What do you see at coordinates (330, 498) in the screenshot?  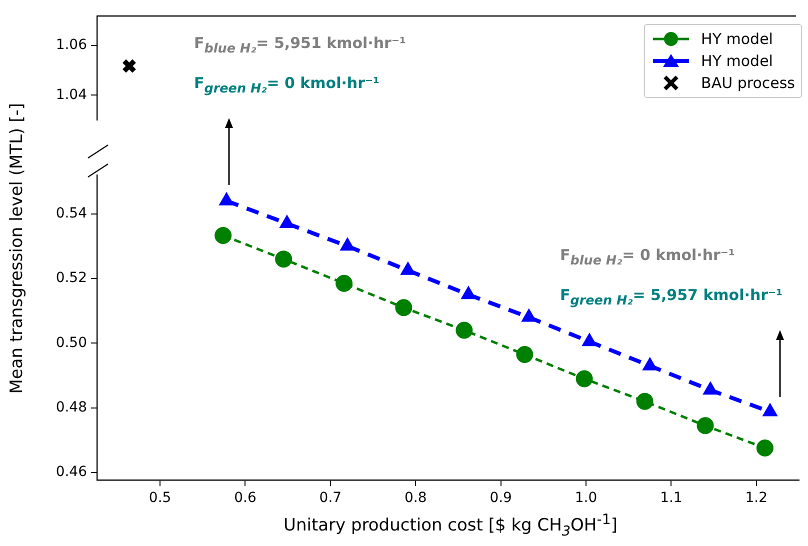 I see `x-tick-label: 0.7` at bounding box center [330, 498].